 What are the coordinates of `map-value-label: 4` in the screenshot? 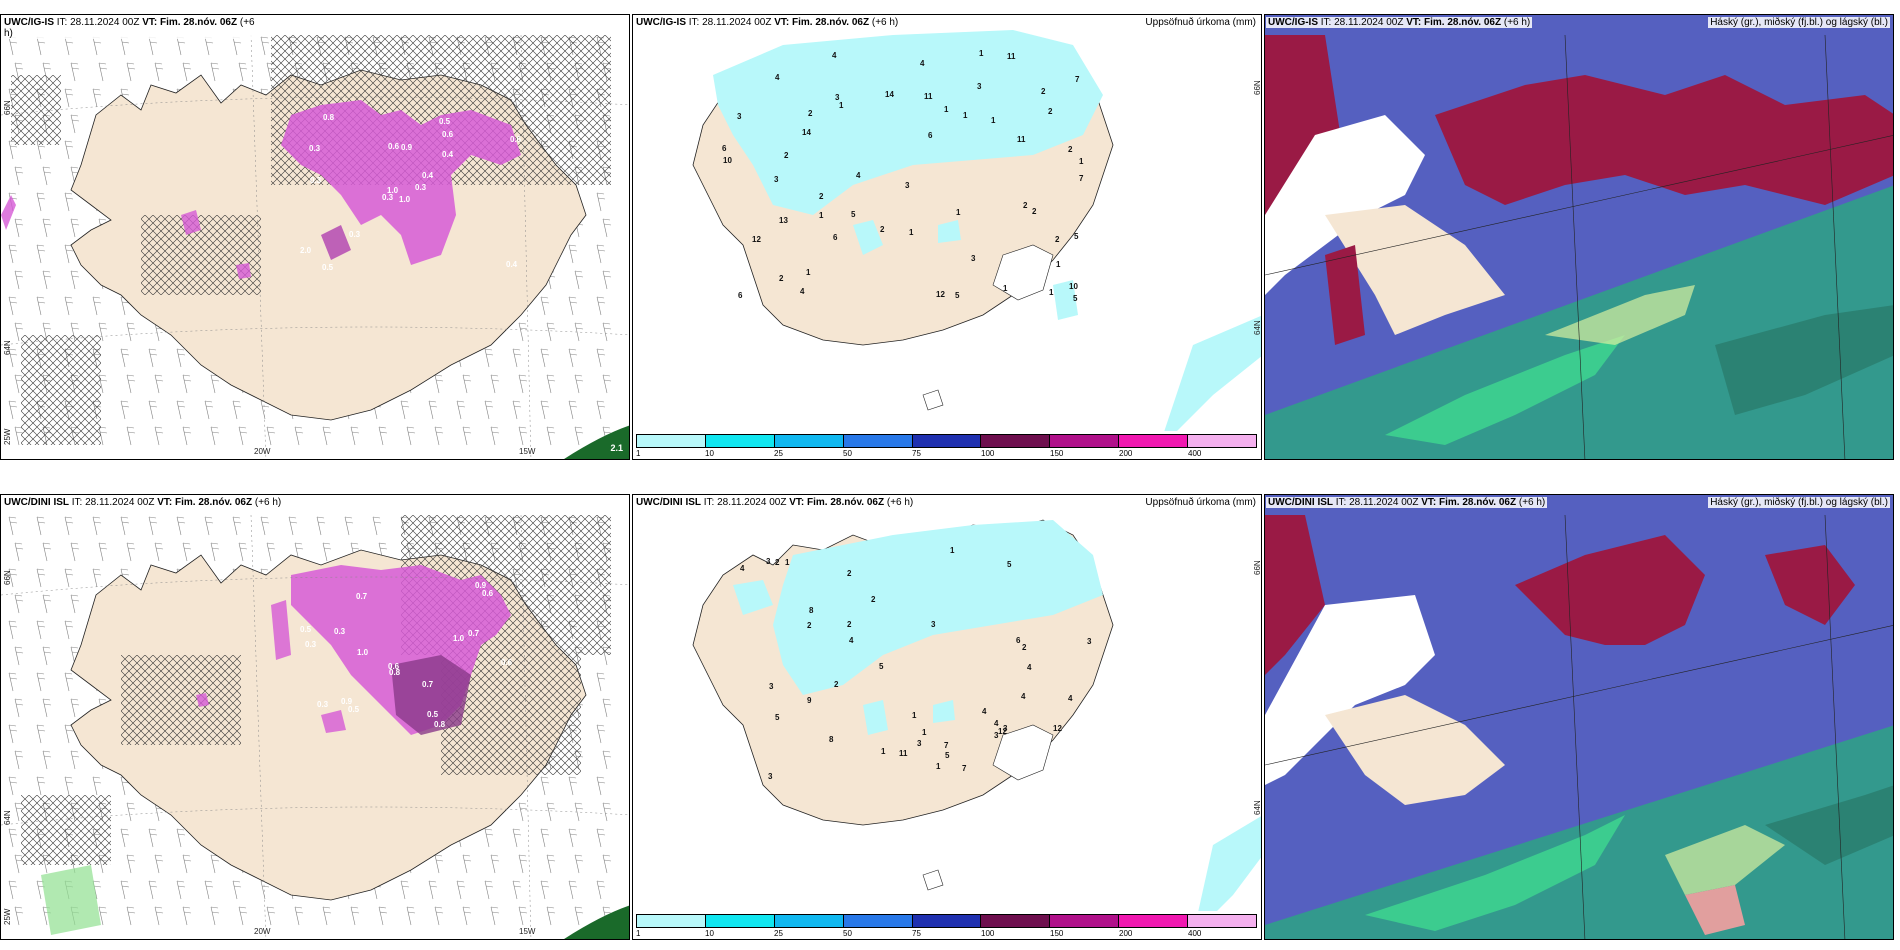 It's located at (1023, 696).